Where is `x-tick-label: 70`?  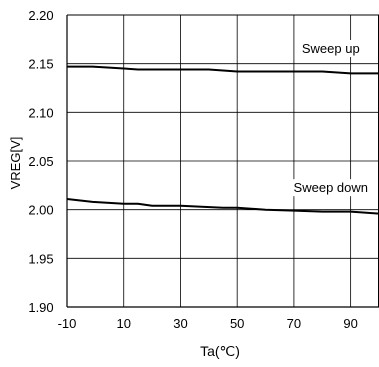 x-tick-label: 70 is located at coordinates (294, 323).